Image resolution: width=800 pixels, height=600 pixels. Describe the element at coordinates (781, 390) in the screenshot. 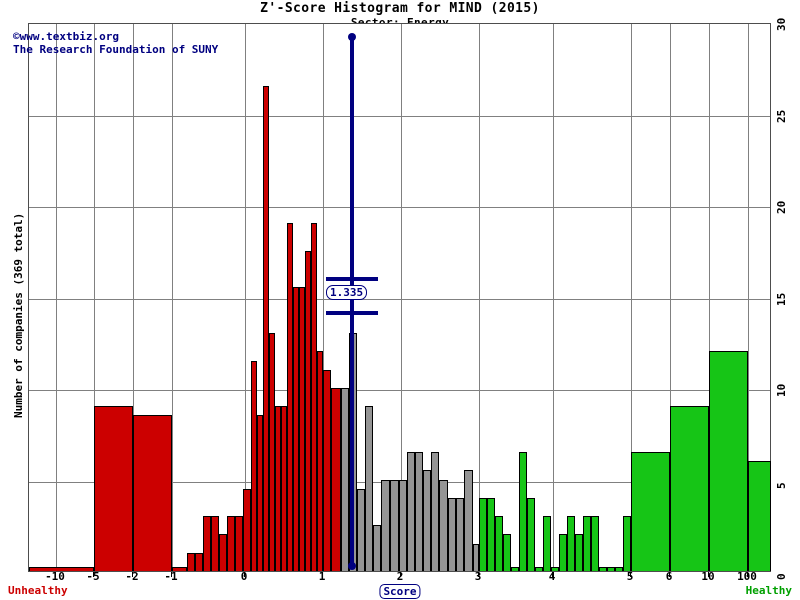

I see `y-axis-tick-label: 10` at that location.